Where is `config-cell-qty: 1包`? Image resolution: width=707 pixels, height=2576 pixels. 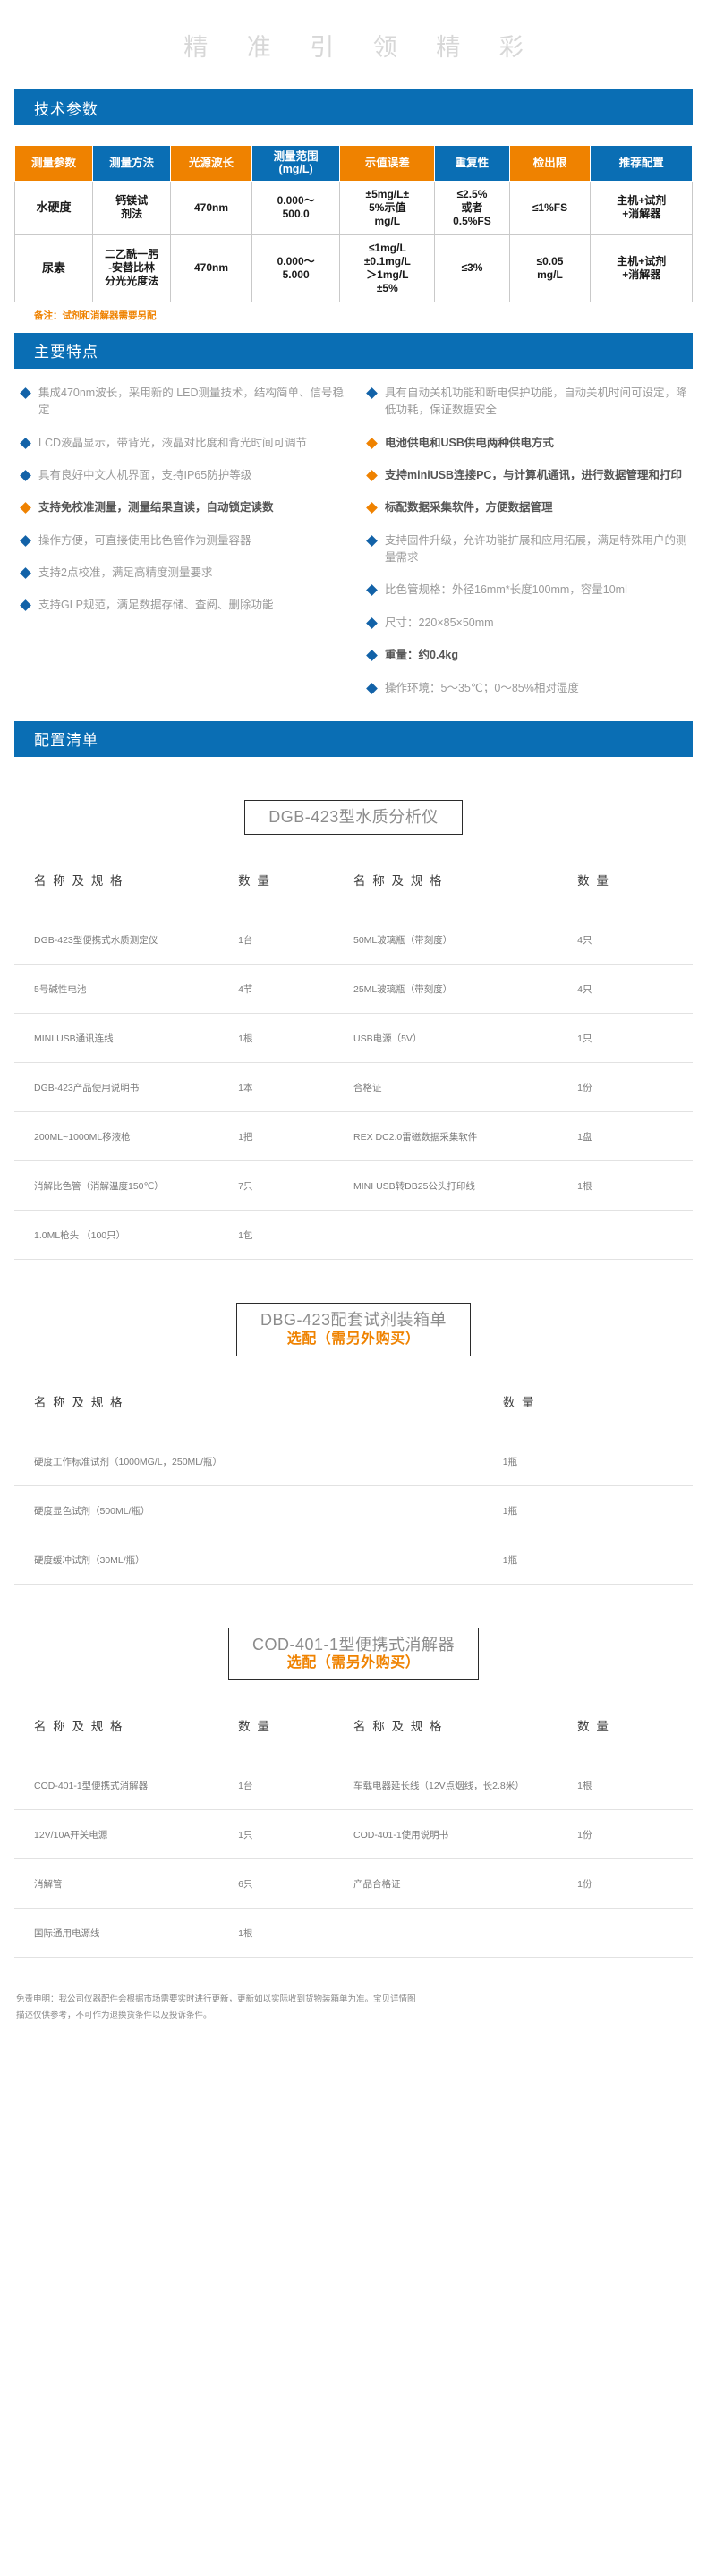
config-cell-qty: 1包 is located at coordinates (296, 1235).